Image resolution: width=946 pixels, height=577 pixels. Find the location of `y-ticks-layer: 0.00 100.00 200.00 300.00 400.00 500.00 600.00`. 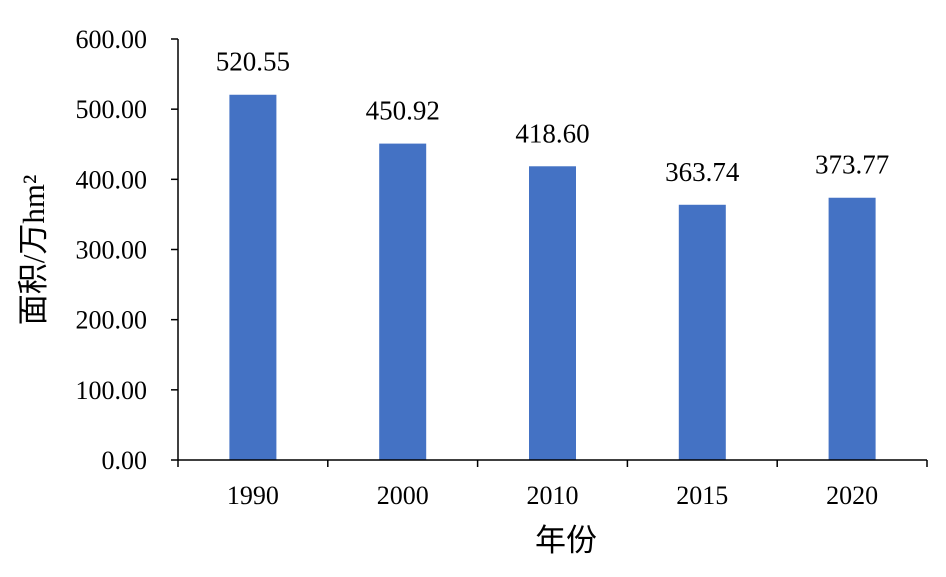

y-ticks-layer: 0.00 100.00 200.00 300.00 400.00 500.00 600.00 is located at coordinates (127, 250).